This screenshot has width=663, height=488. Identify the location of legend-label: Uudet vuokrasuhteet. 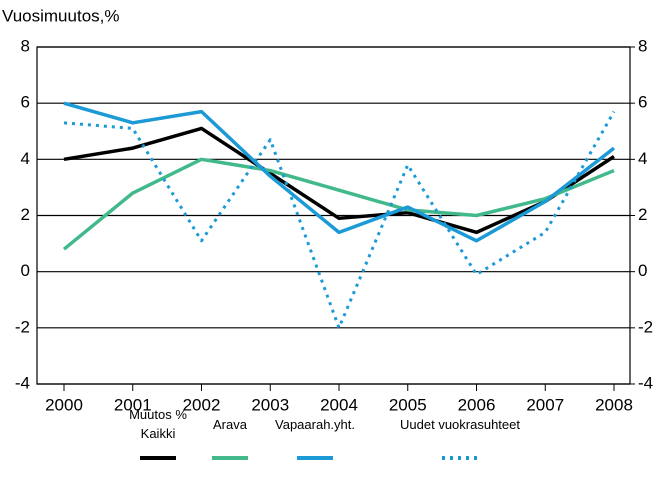
(460, 424).